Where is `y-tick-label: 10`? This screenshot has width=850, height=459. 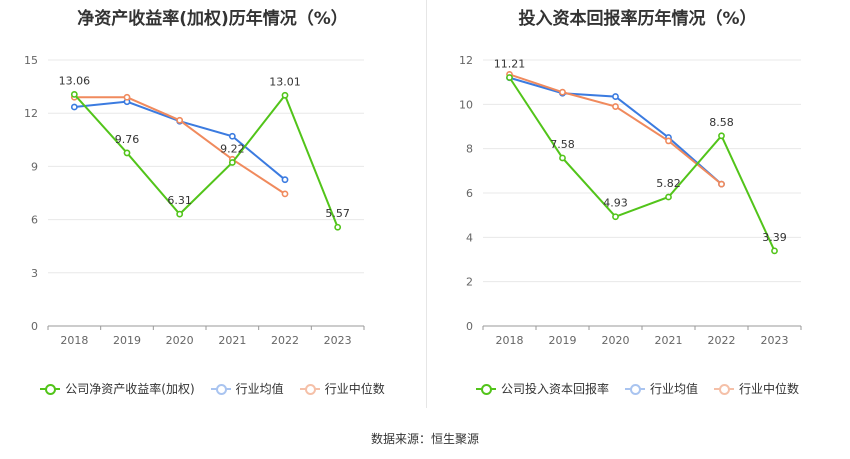
y-tick-label: 10 is located at coordinates (466, 104).